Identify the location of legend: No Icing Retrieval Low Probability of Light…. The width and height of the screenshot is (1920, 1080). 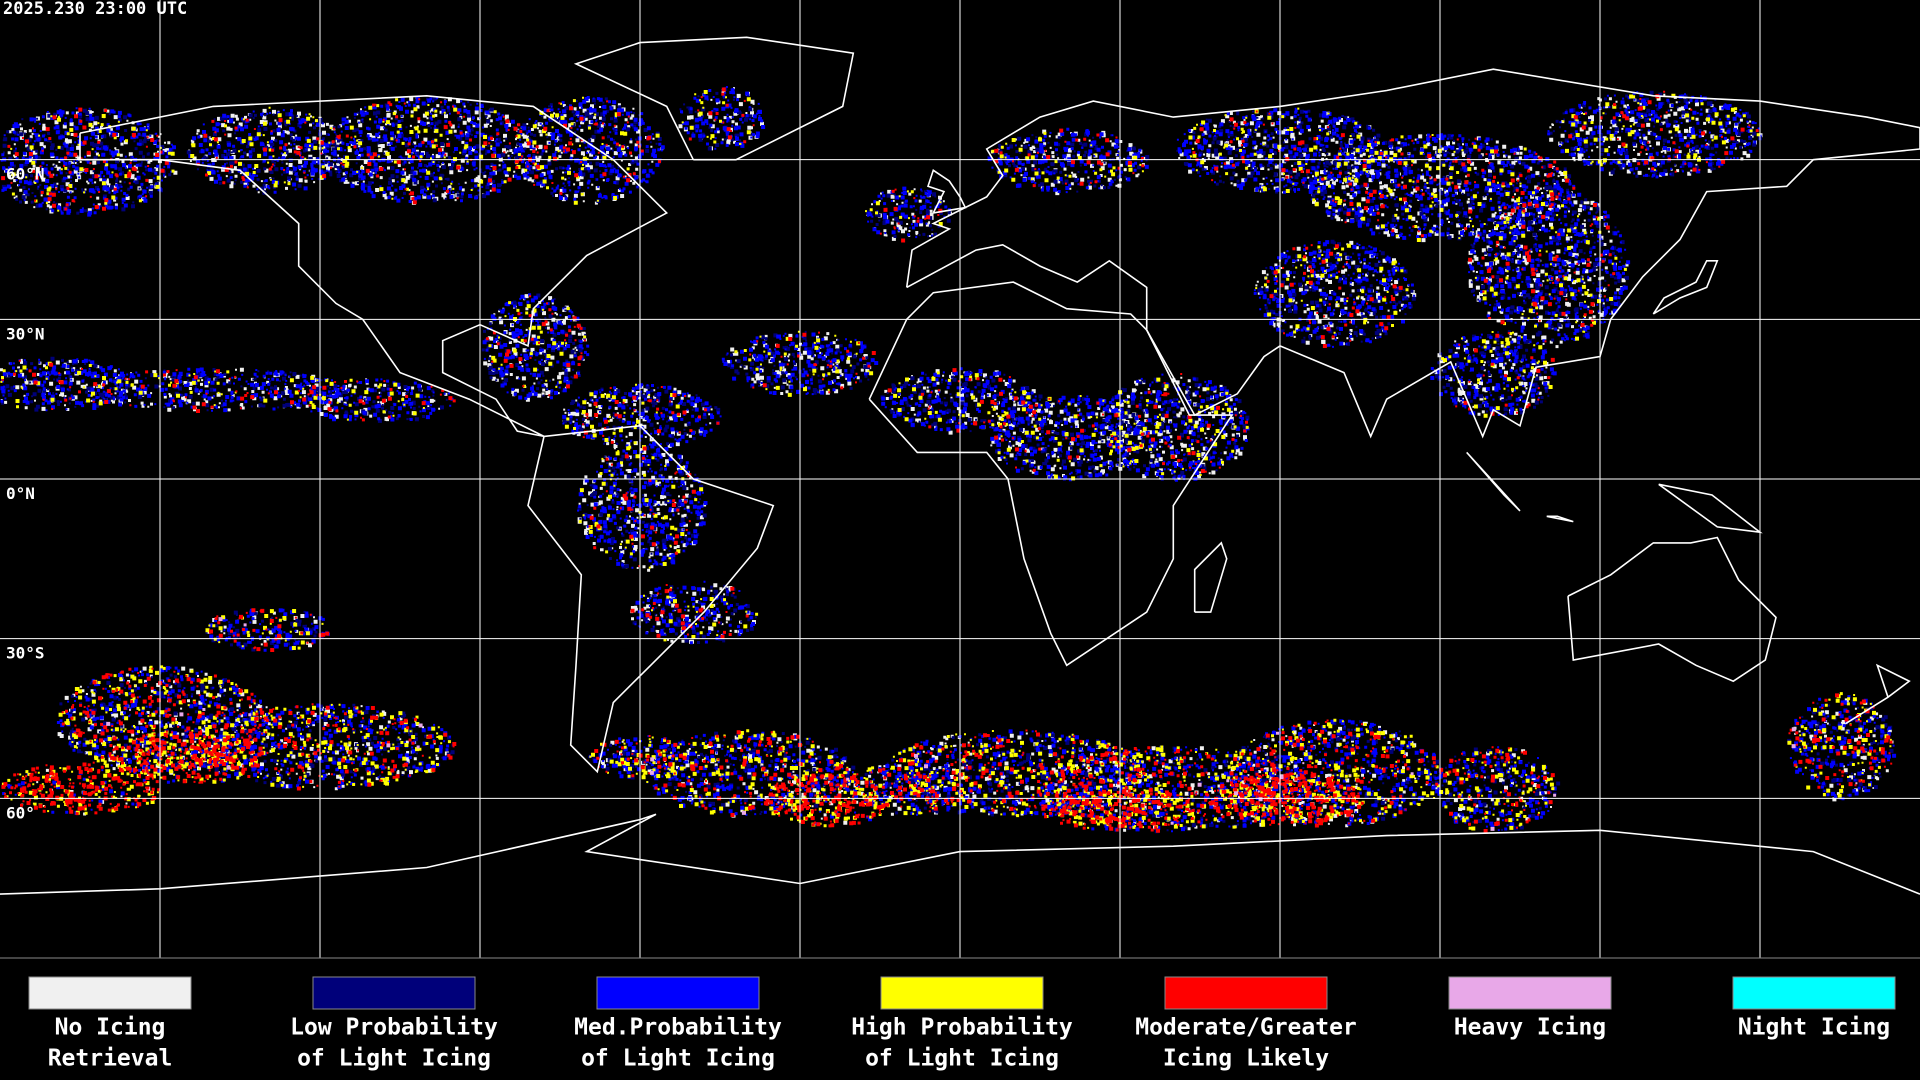
(962, 1024).